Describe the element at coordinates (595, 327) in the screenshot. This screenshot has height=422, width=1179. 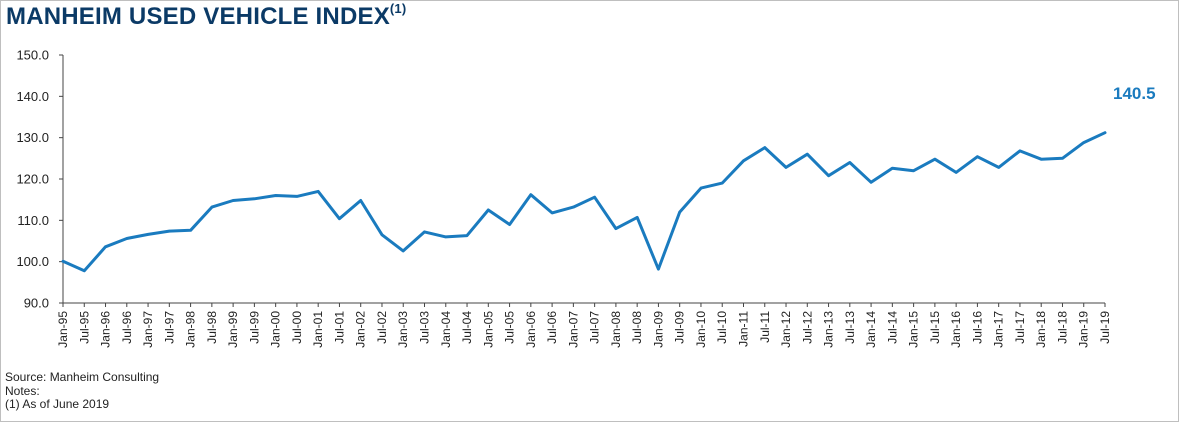
I see `x-tick-label: Jul-07` at that location.